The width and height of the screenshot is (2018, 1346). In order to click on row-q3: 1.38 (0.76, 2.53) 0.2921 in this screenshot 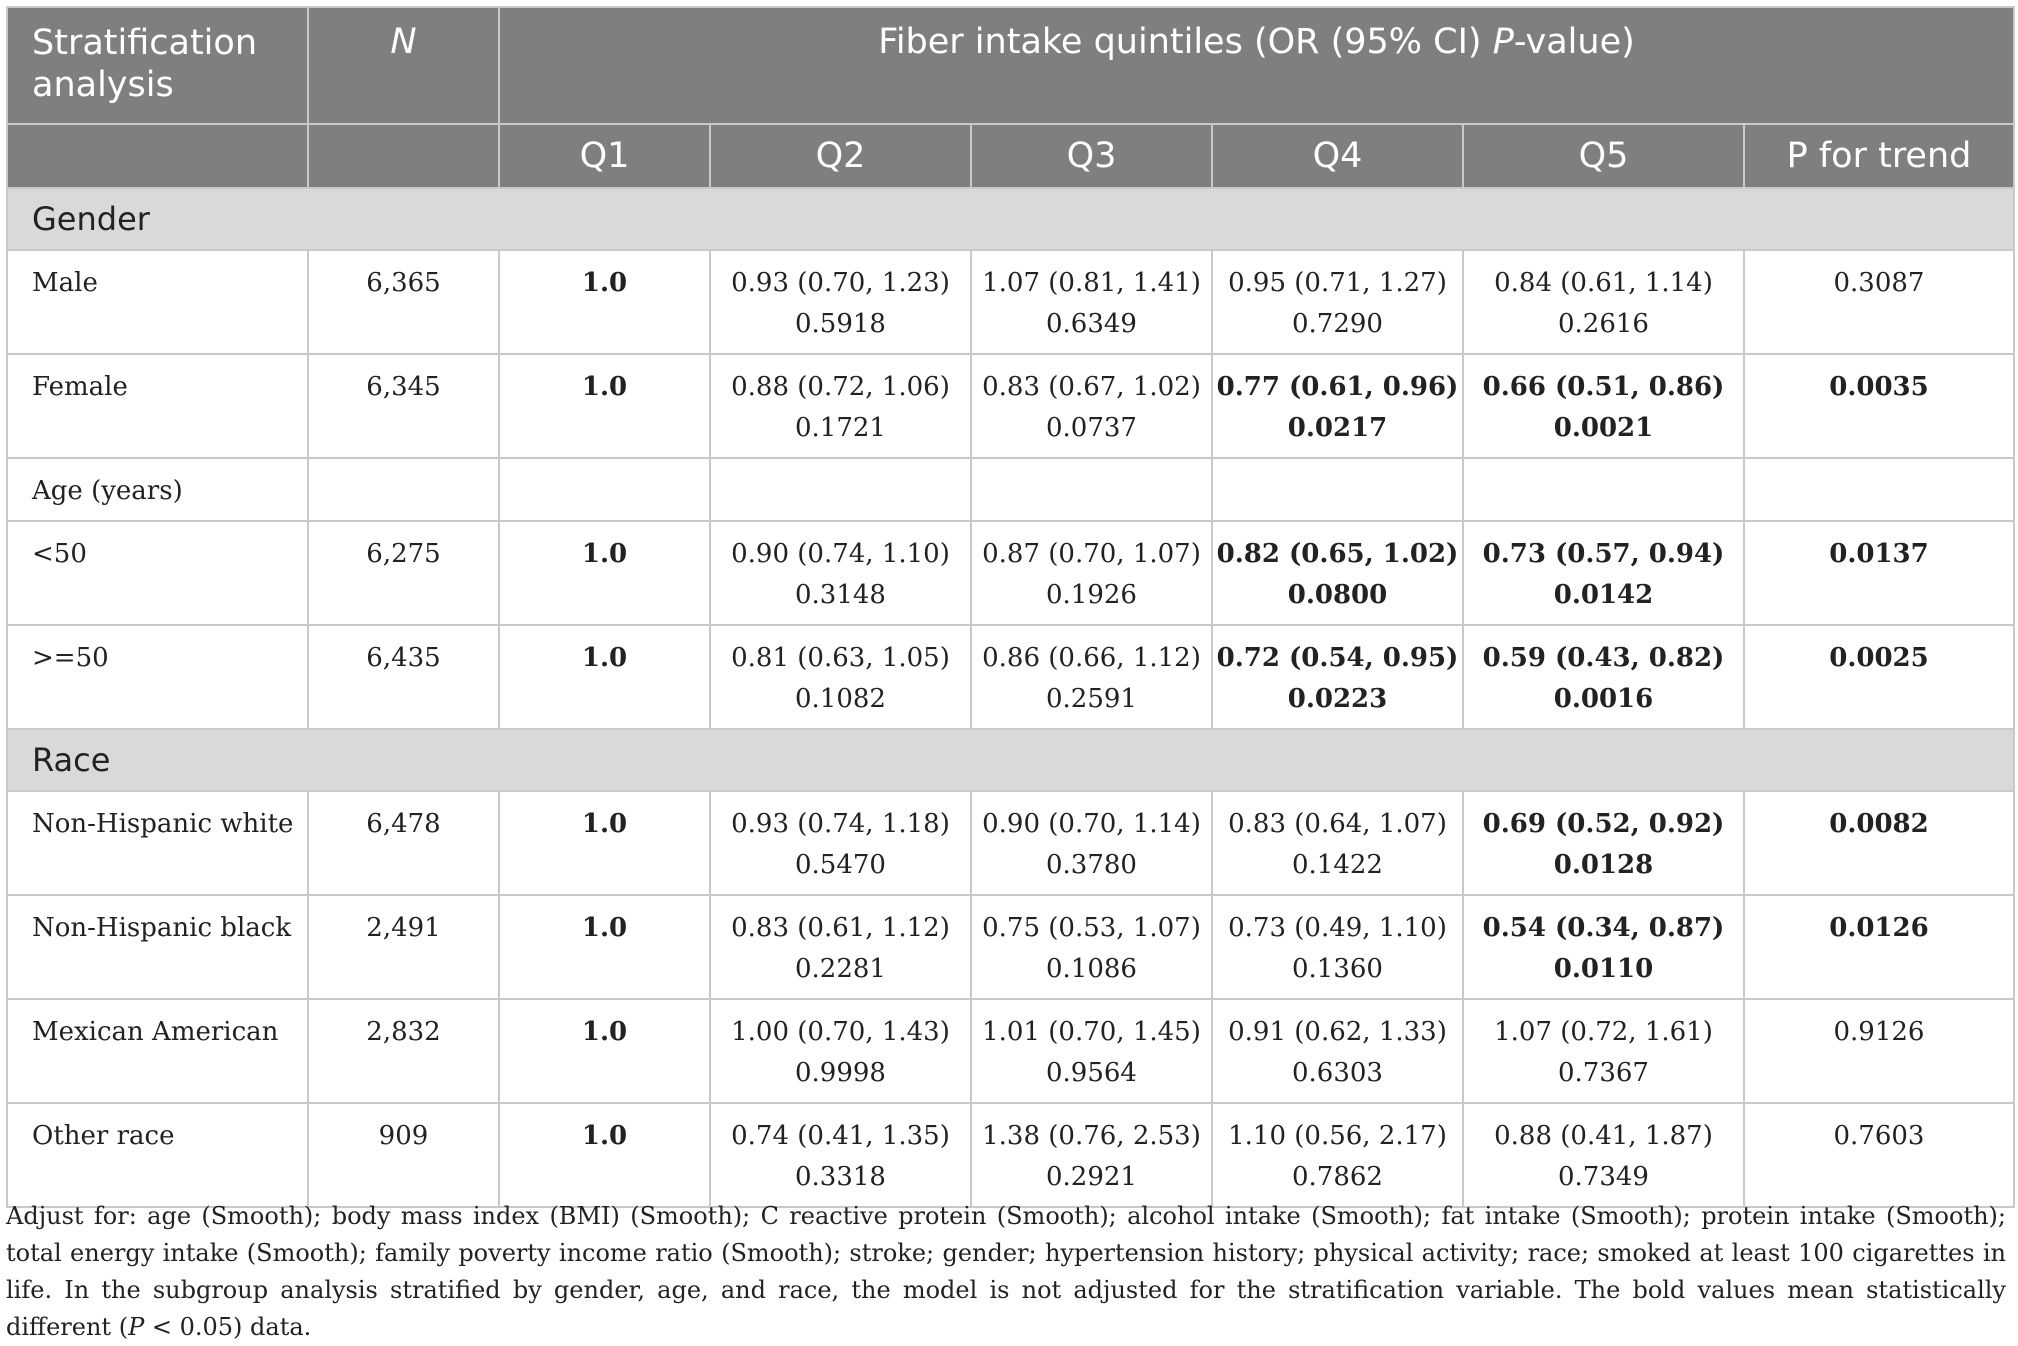, I will do `click(1091, 1155)`.